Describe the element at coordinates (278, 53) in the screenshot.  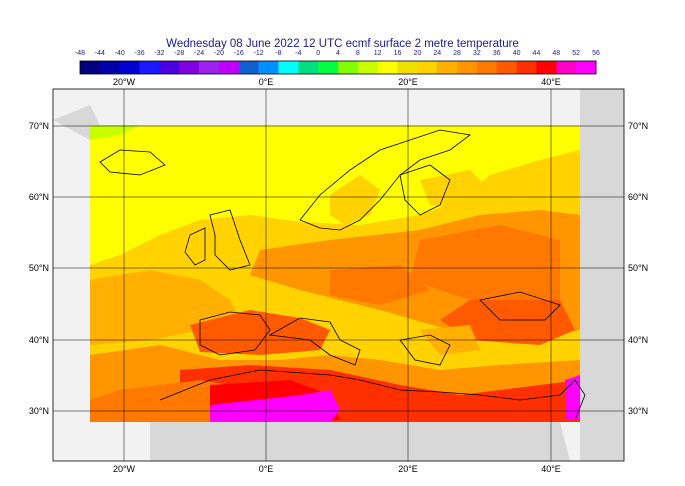
I see `colorbar-tick-label: -8` at that location.